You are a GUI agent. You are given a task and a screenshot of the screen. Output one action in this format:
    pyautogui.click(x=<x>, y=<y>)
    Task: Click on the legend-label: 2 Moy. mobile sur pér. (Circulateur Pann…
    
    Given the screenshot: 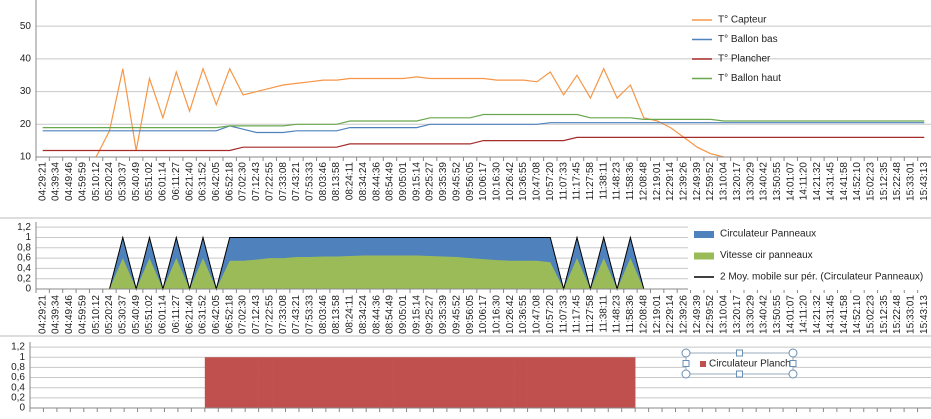 What is the action you would take?
    pyautogui.click(x=821, y=277)
    